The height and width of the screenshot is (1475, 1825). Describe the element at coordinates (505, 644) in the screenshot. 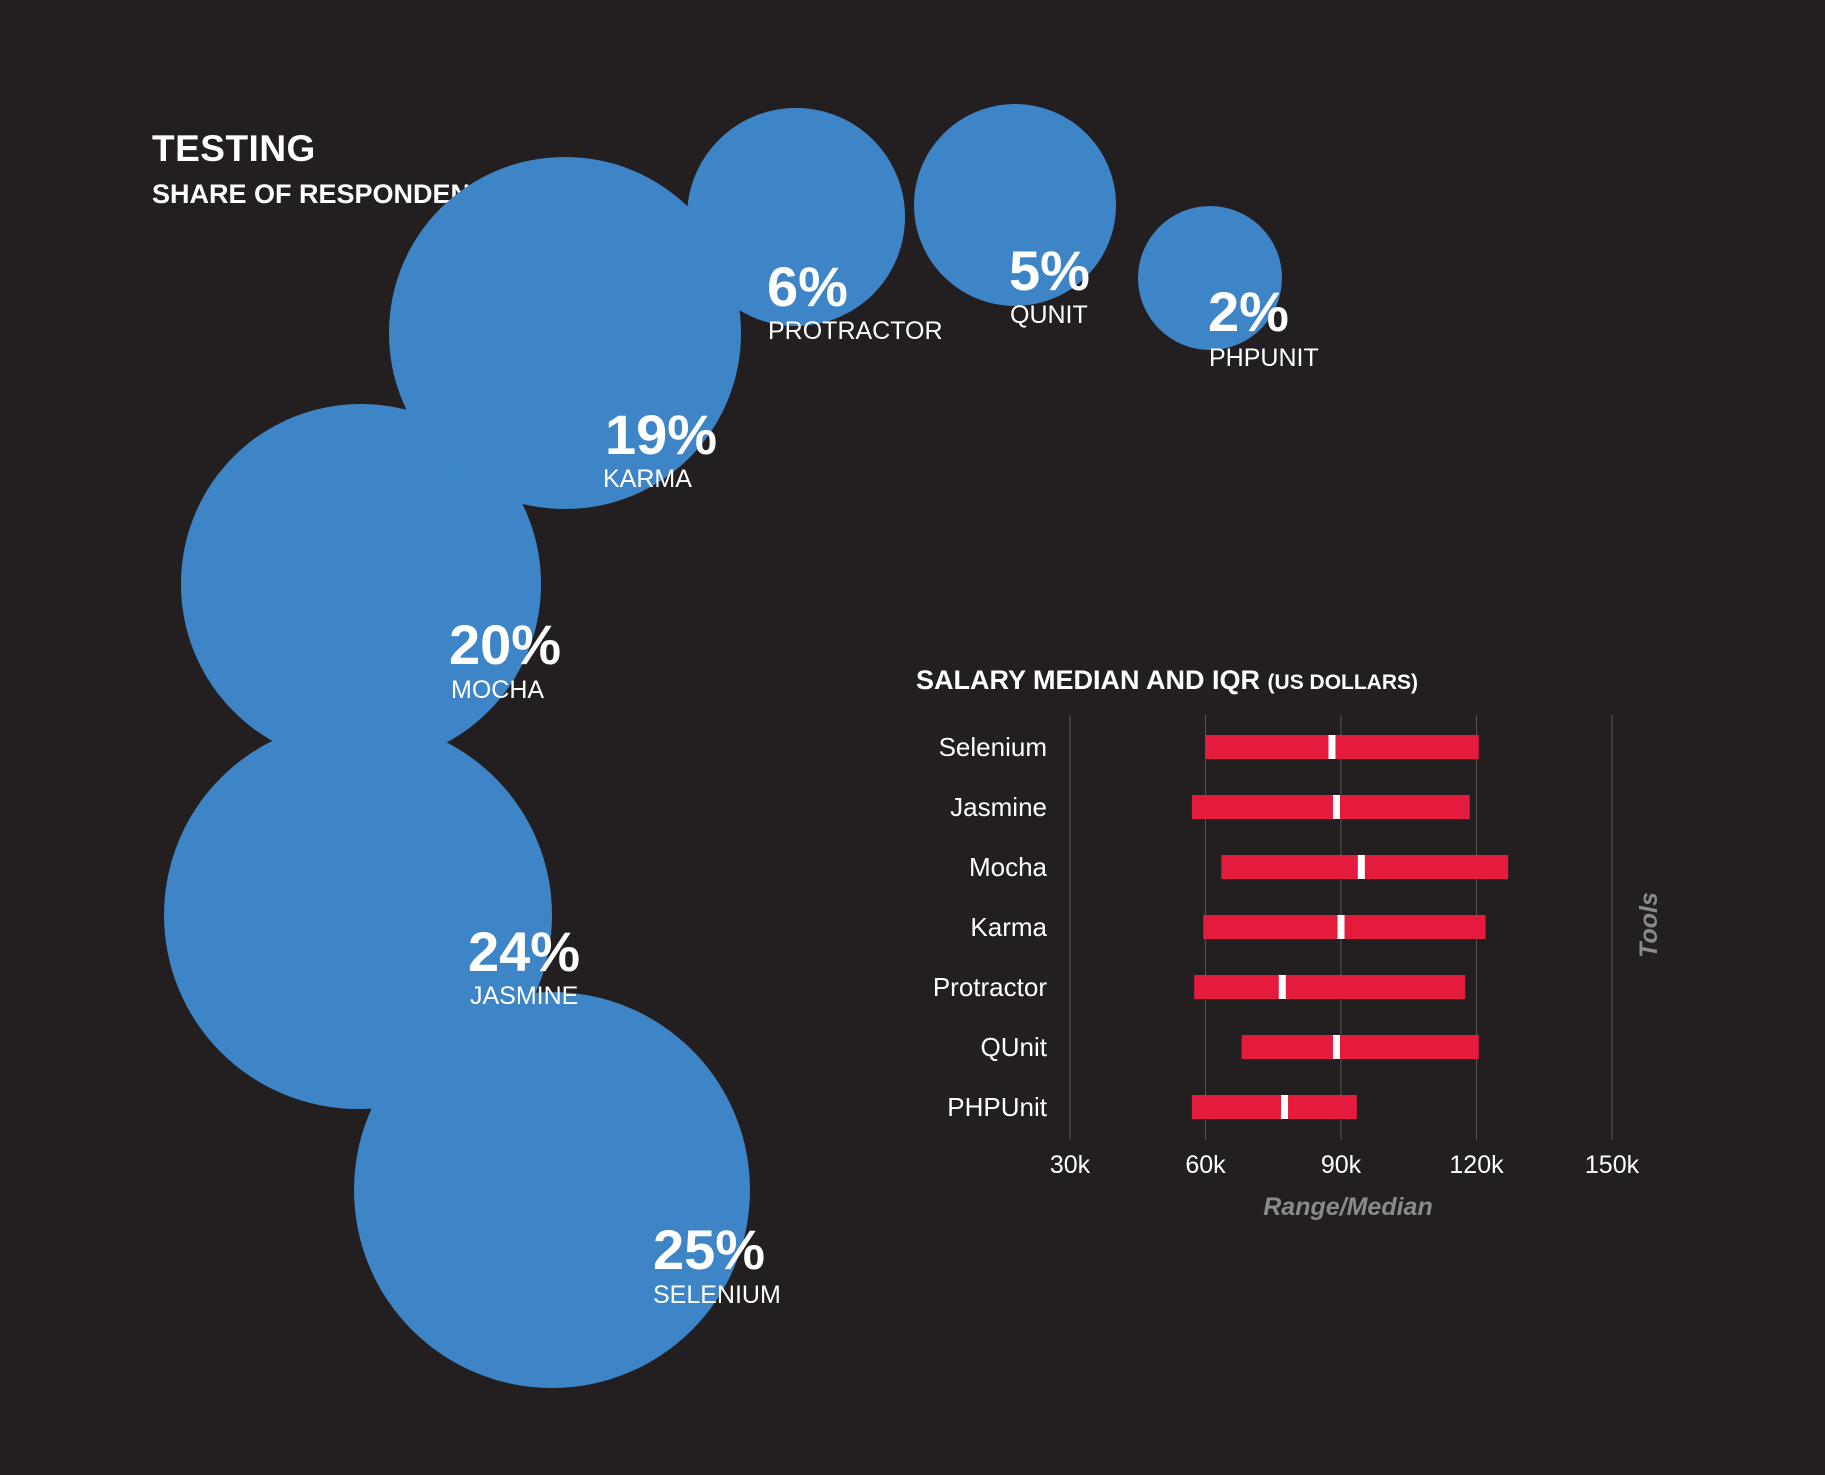

I see `bubble-percent-mocha: 20%` at that location.